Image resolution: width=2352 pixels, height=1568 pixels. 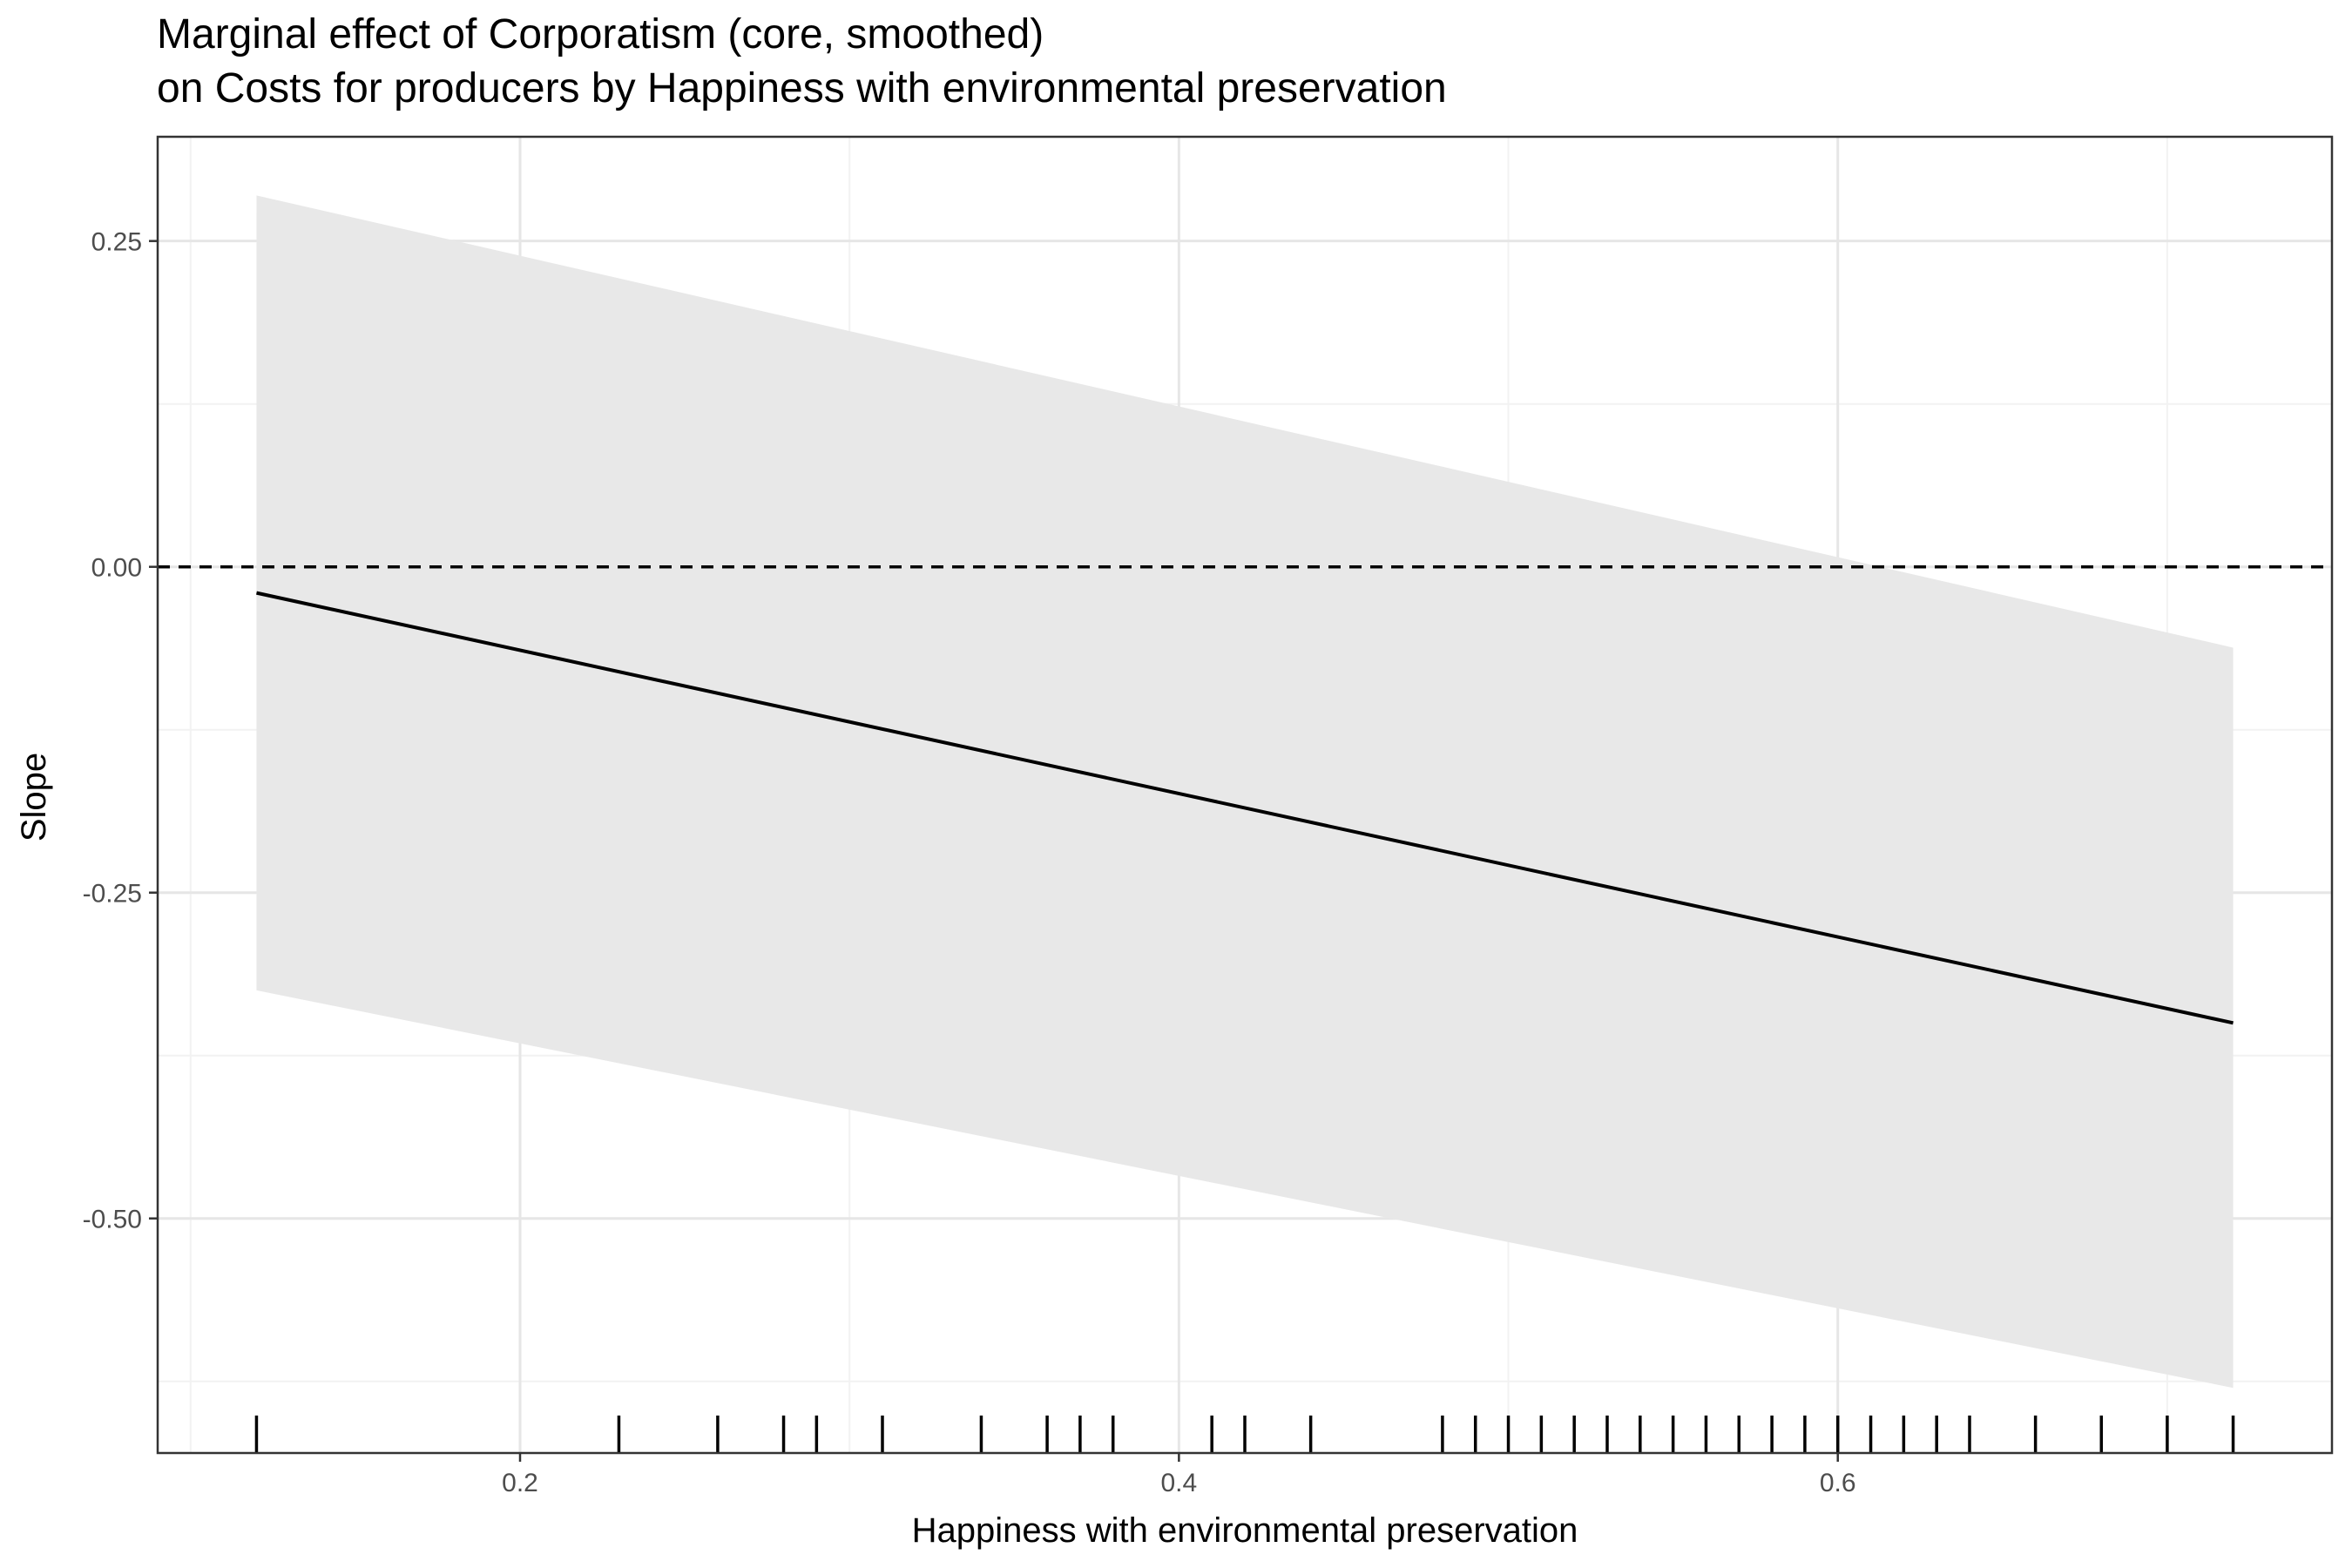 What do you see at coordinates (34, 797) in the screenshot?
I see `y-axis-title: Slope` at bounding box center [34, 797].